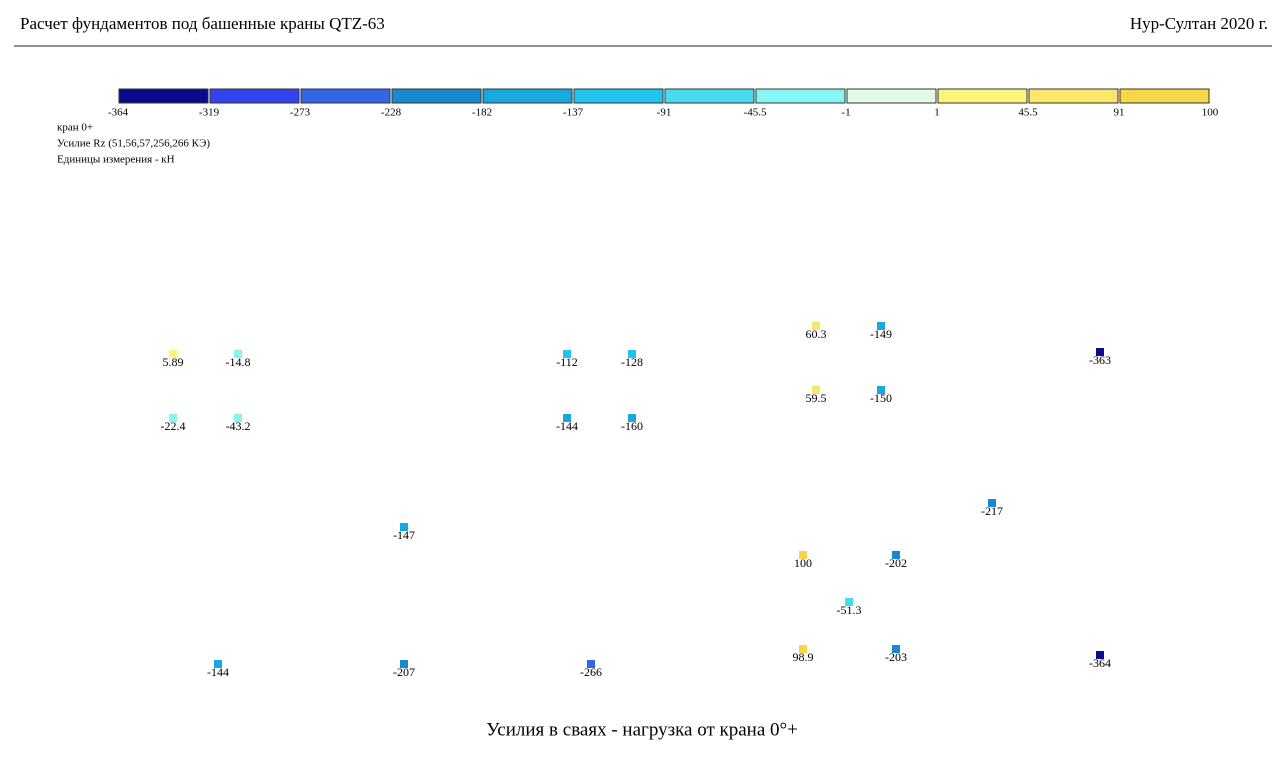 The width and height of the screenshot is (1285, 768). Describe the element at coordinates (118, 113) in the screenshot. I see `legend-tick-label: -364` at that location.